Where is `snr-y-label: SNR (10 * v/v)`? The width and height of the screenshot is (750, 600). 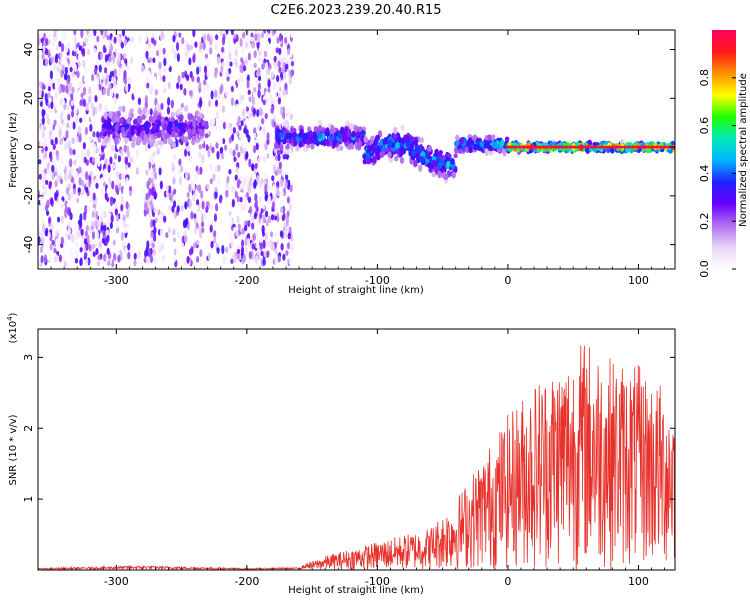 snr-y-label: SNR (10 * v/v) is located at coordinates (13, 449).